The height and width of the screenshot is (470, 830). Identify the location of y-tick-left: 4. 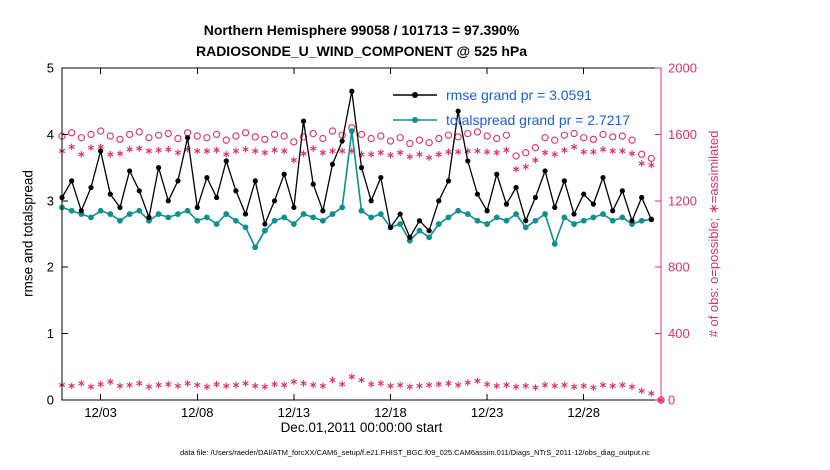
(50, 134).